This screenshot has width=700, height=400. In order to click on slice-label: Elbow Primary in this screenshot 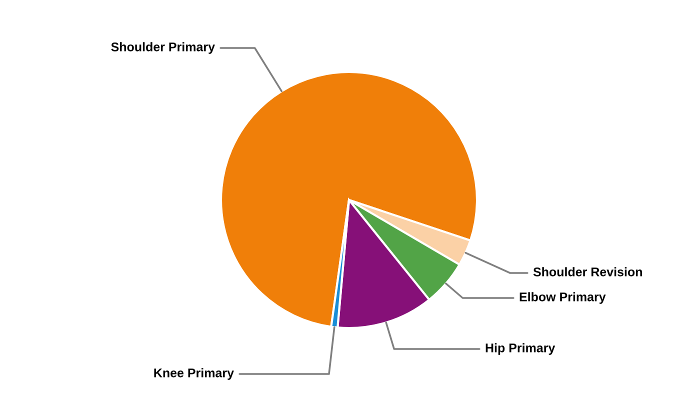, I will do `click(563, 298)`.